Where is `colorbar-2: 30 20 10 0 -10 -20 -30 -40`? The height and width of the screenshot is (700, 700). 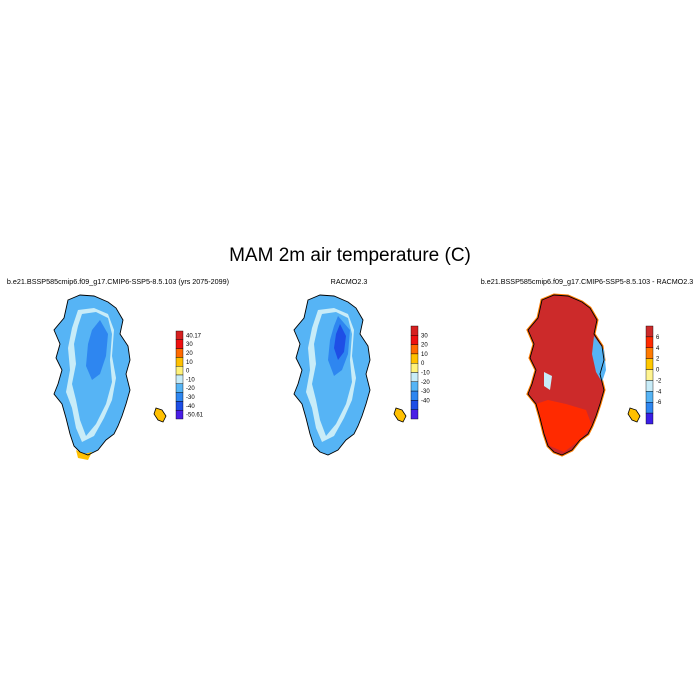 colorbar-2: 30 20 10 0 -10 -20 -30 -40 is located at coordinates (420, 372).